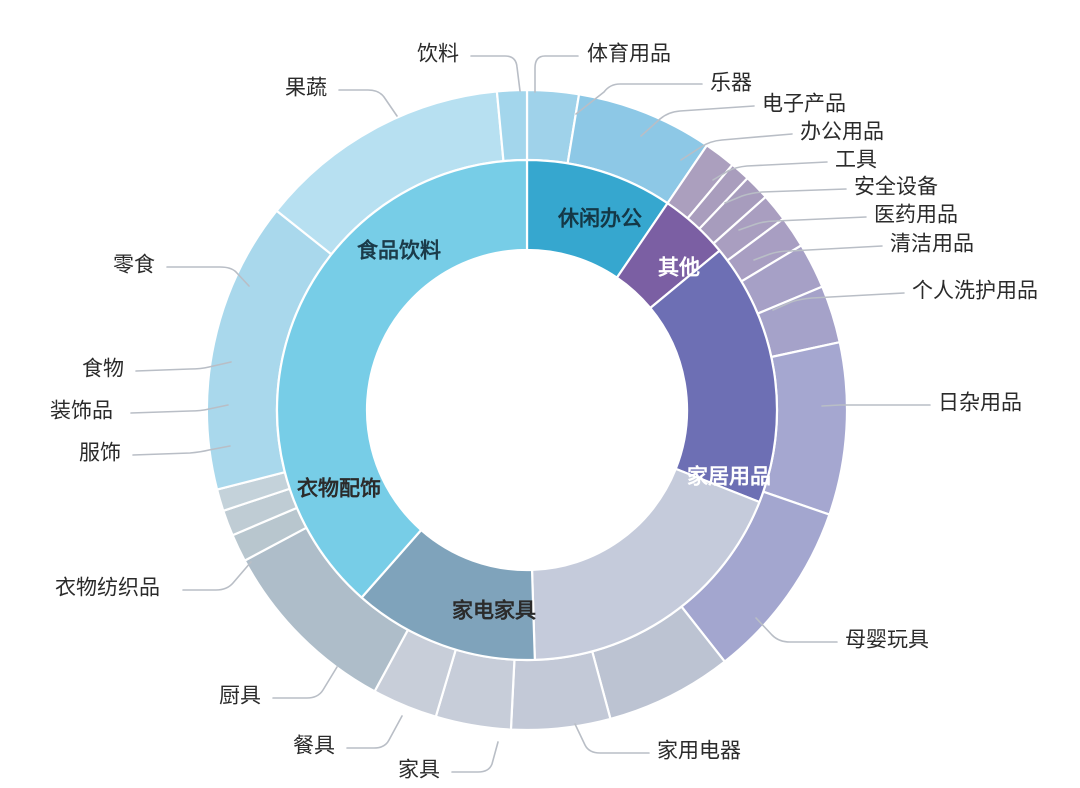  I want to click on outer-segment-label: 母婴玩具, so click(887, 640).